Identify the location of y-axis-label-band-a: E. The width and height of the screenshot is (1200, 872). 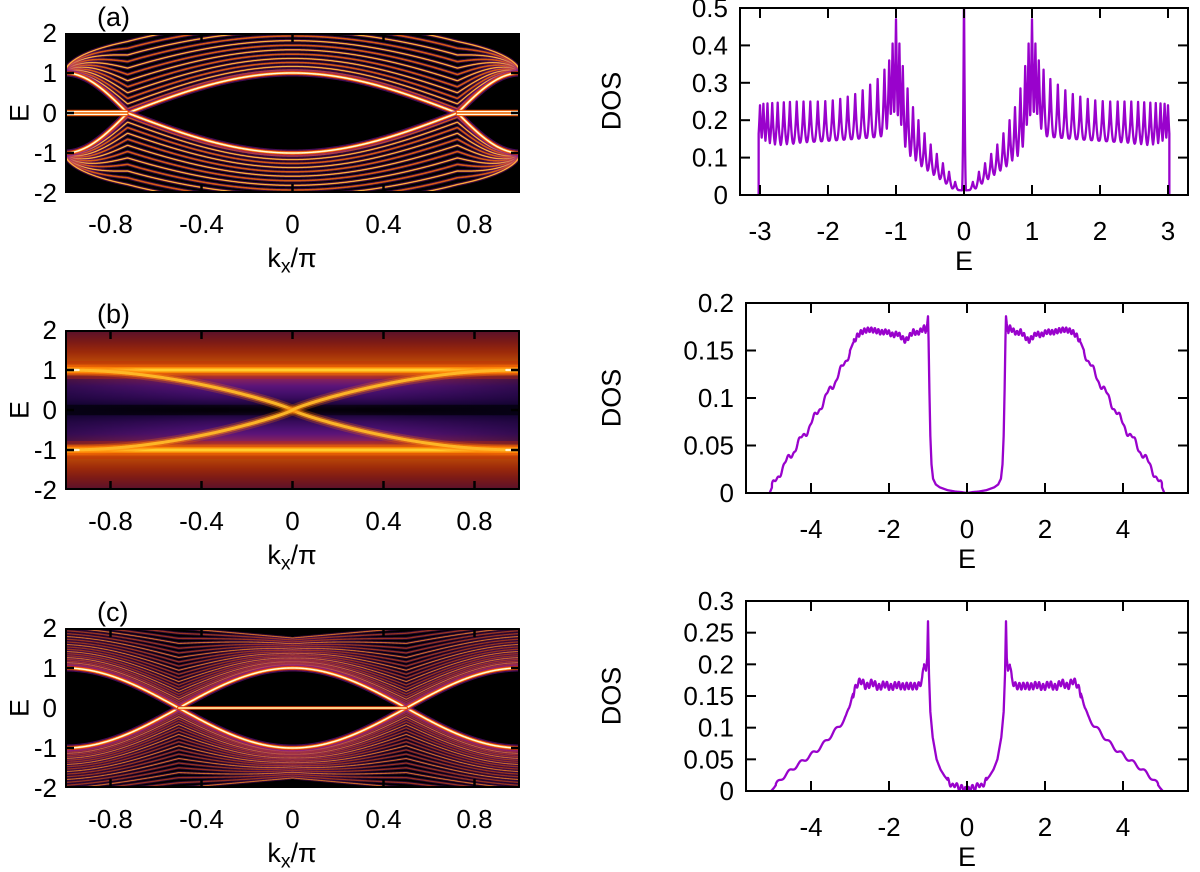
(19, 113).